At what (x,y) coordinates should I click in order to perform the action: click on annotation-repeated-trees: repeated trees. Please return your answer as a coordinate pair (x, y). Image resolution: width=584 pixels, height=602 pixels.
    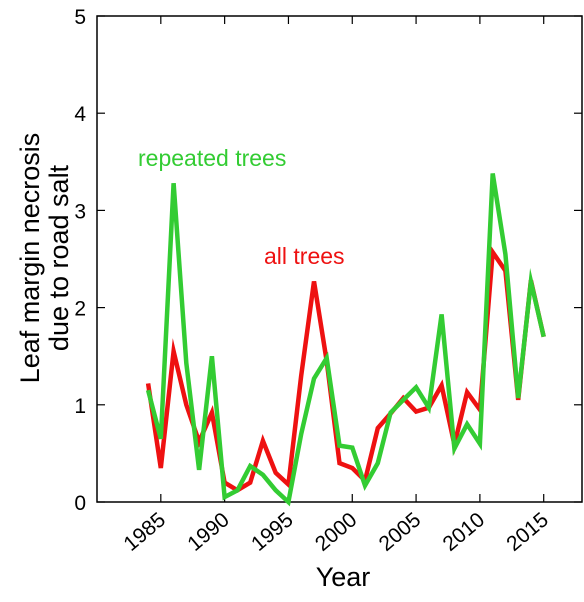
    Looking at the image, I should click on (212, 158).